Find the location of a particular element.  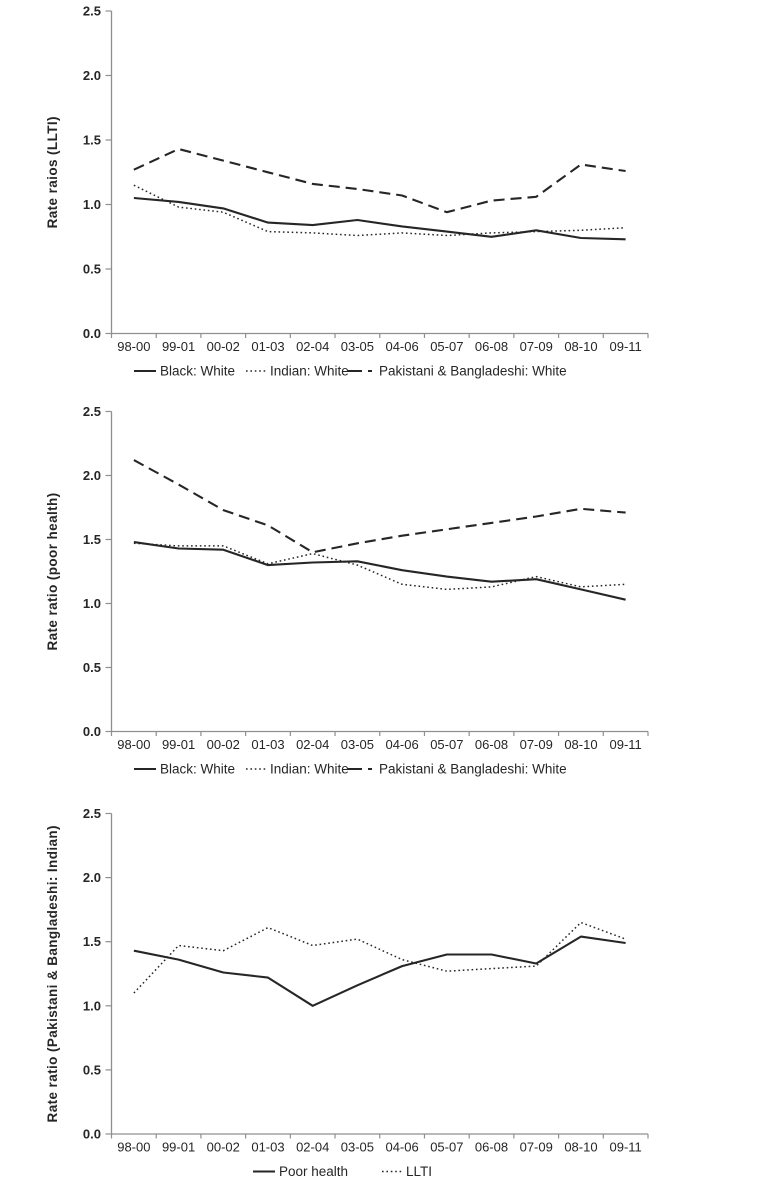

series-line-llti is located at coordinates (379, 957).